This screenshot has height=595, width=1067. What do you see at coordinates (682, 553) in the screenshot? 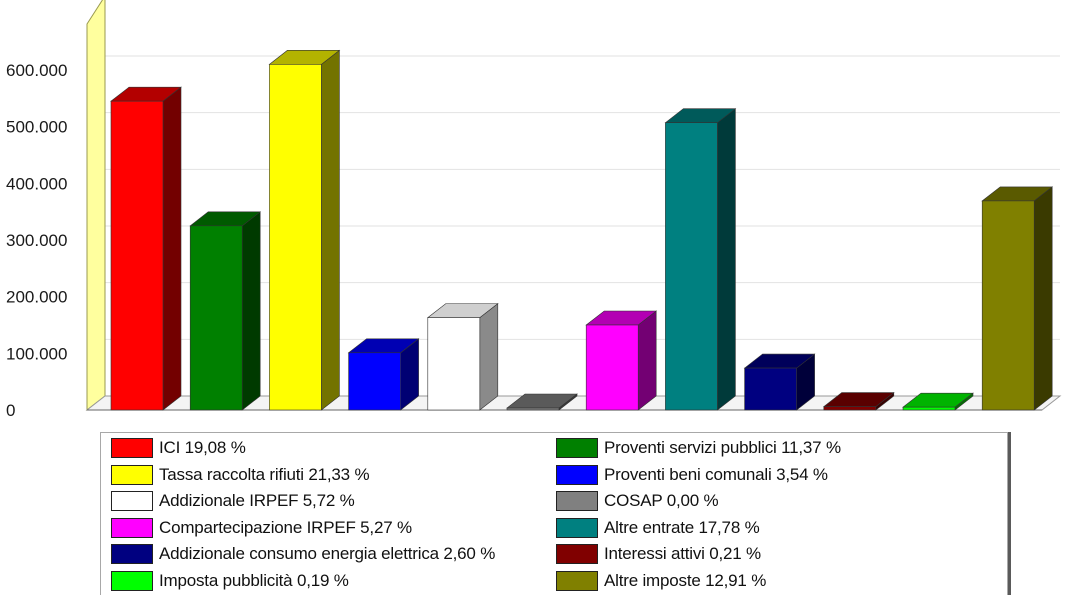
I see `legend-label: Interessi attivi 0,21 %` at bounding box center [682, 553].